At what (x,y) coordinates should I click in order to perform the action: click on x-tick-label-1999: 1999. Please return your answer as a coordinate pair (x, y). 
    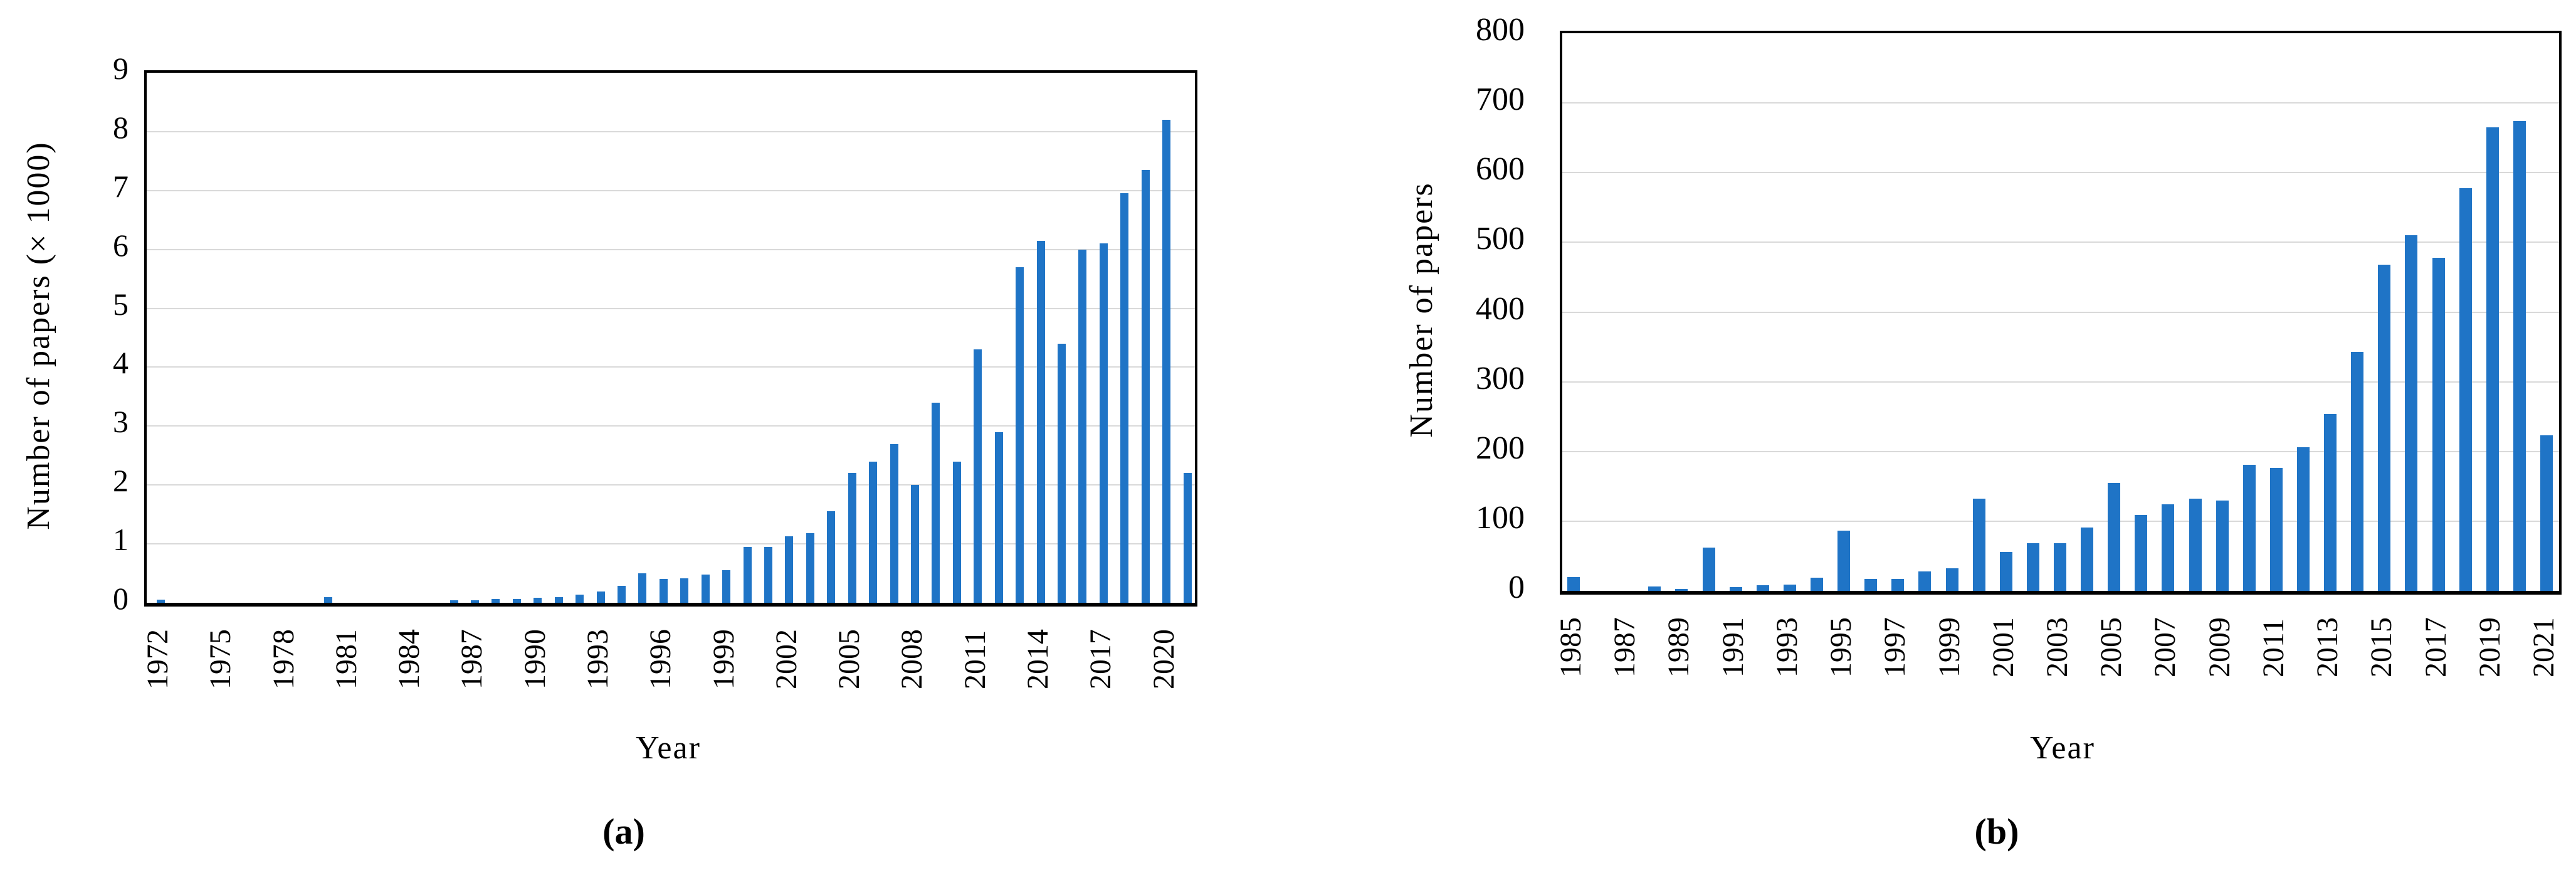
    Looking at the image, I should click on (1949, 647).